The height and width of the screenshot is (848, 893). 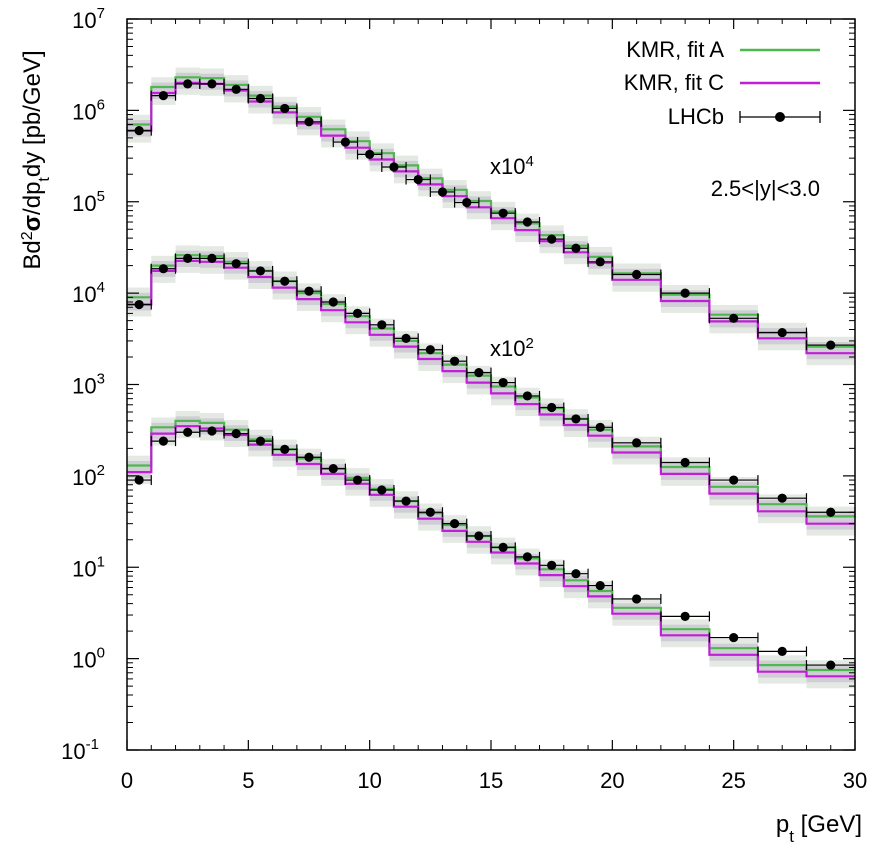 What do you see at coordinates (503, 547) in the screenshot?
I see `data-point-g2-p15` at bounding box center [503, 547].